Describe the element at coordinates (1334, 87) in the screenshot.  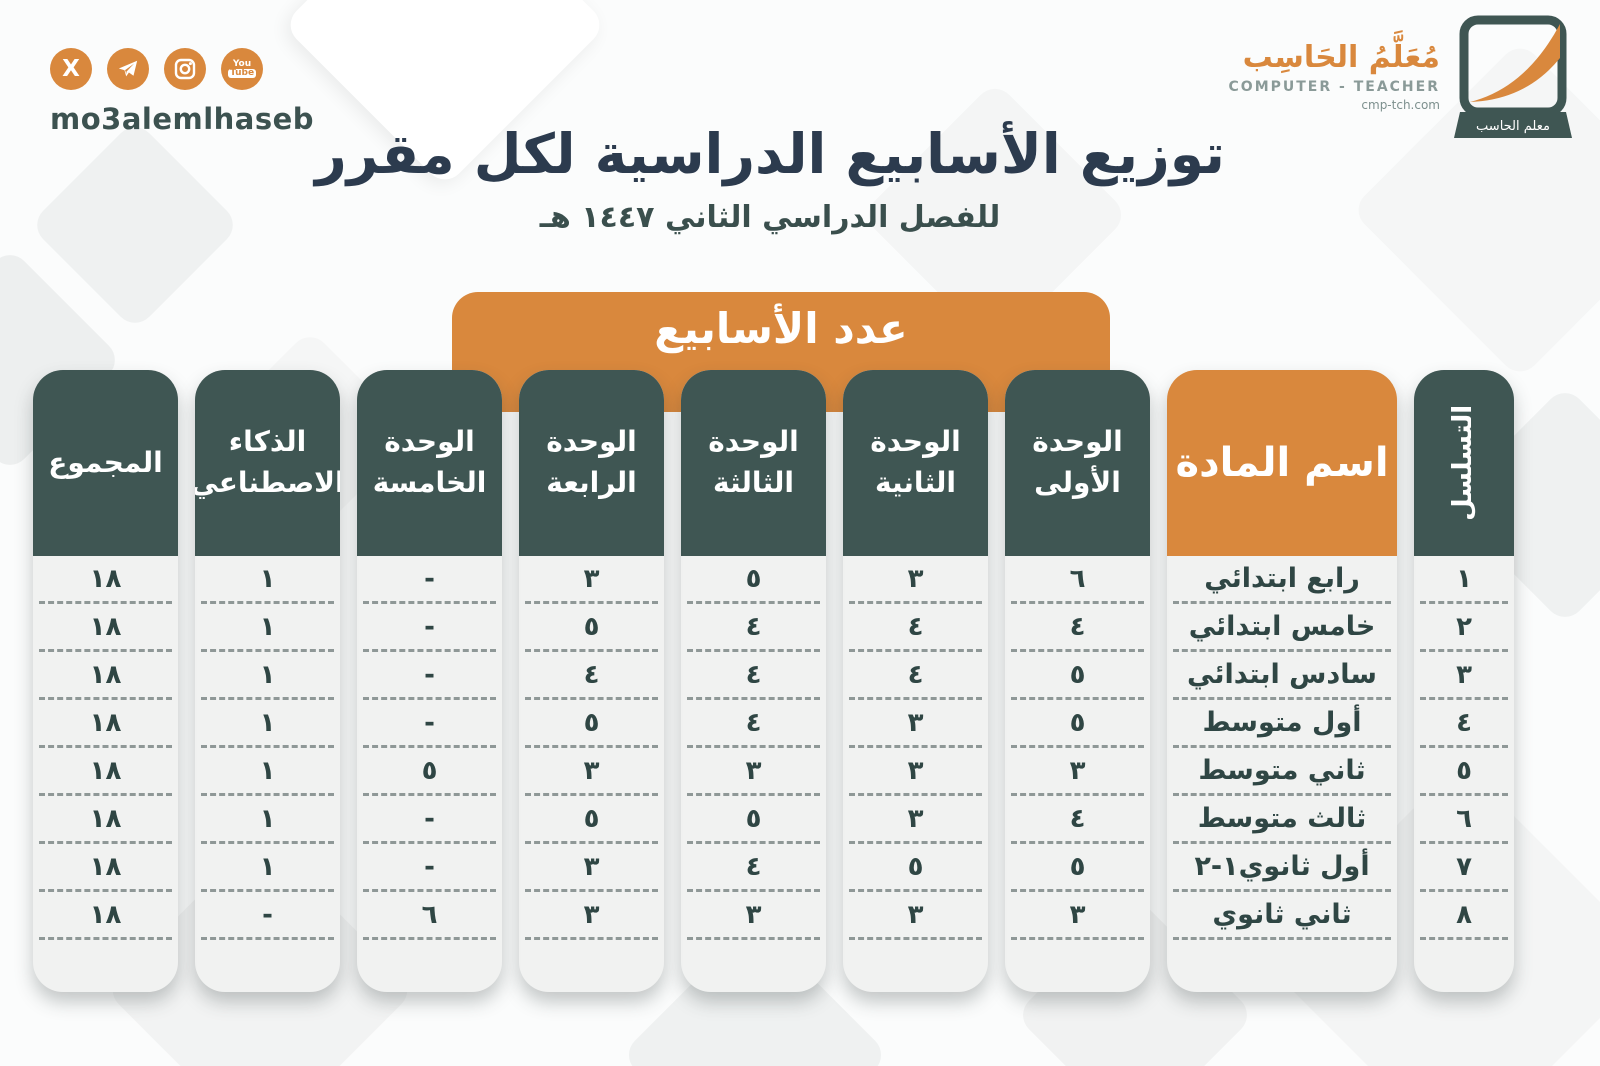
I see `brand-name-english: COMPUTER - TEACHER` at that location.